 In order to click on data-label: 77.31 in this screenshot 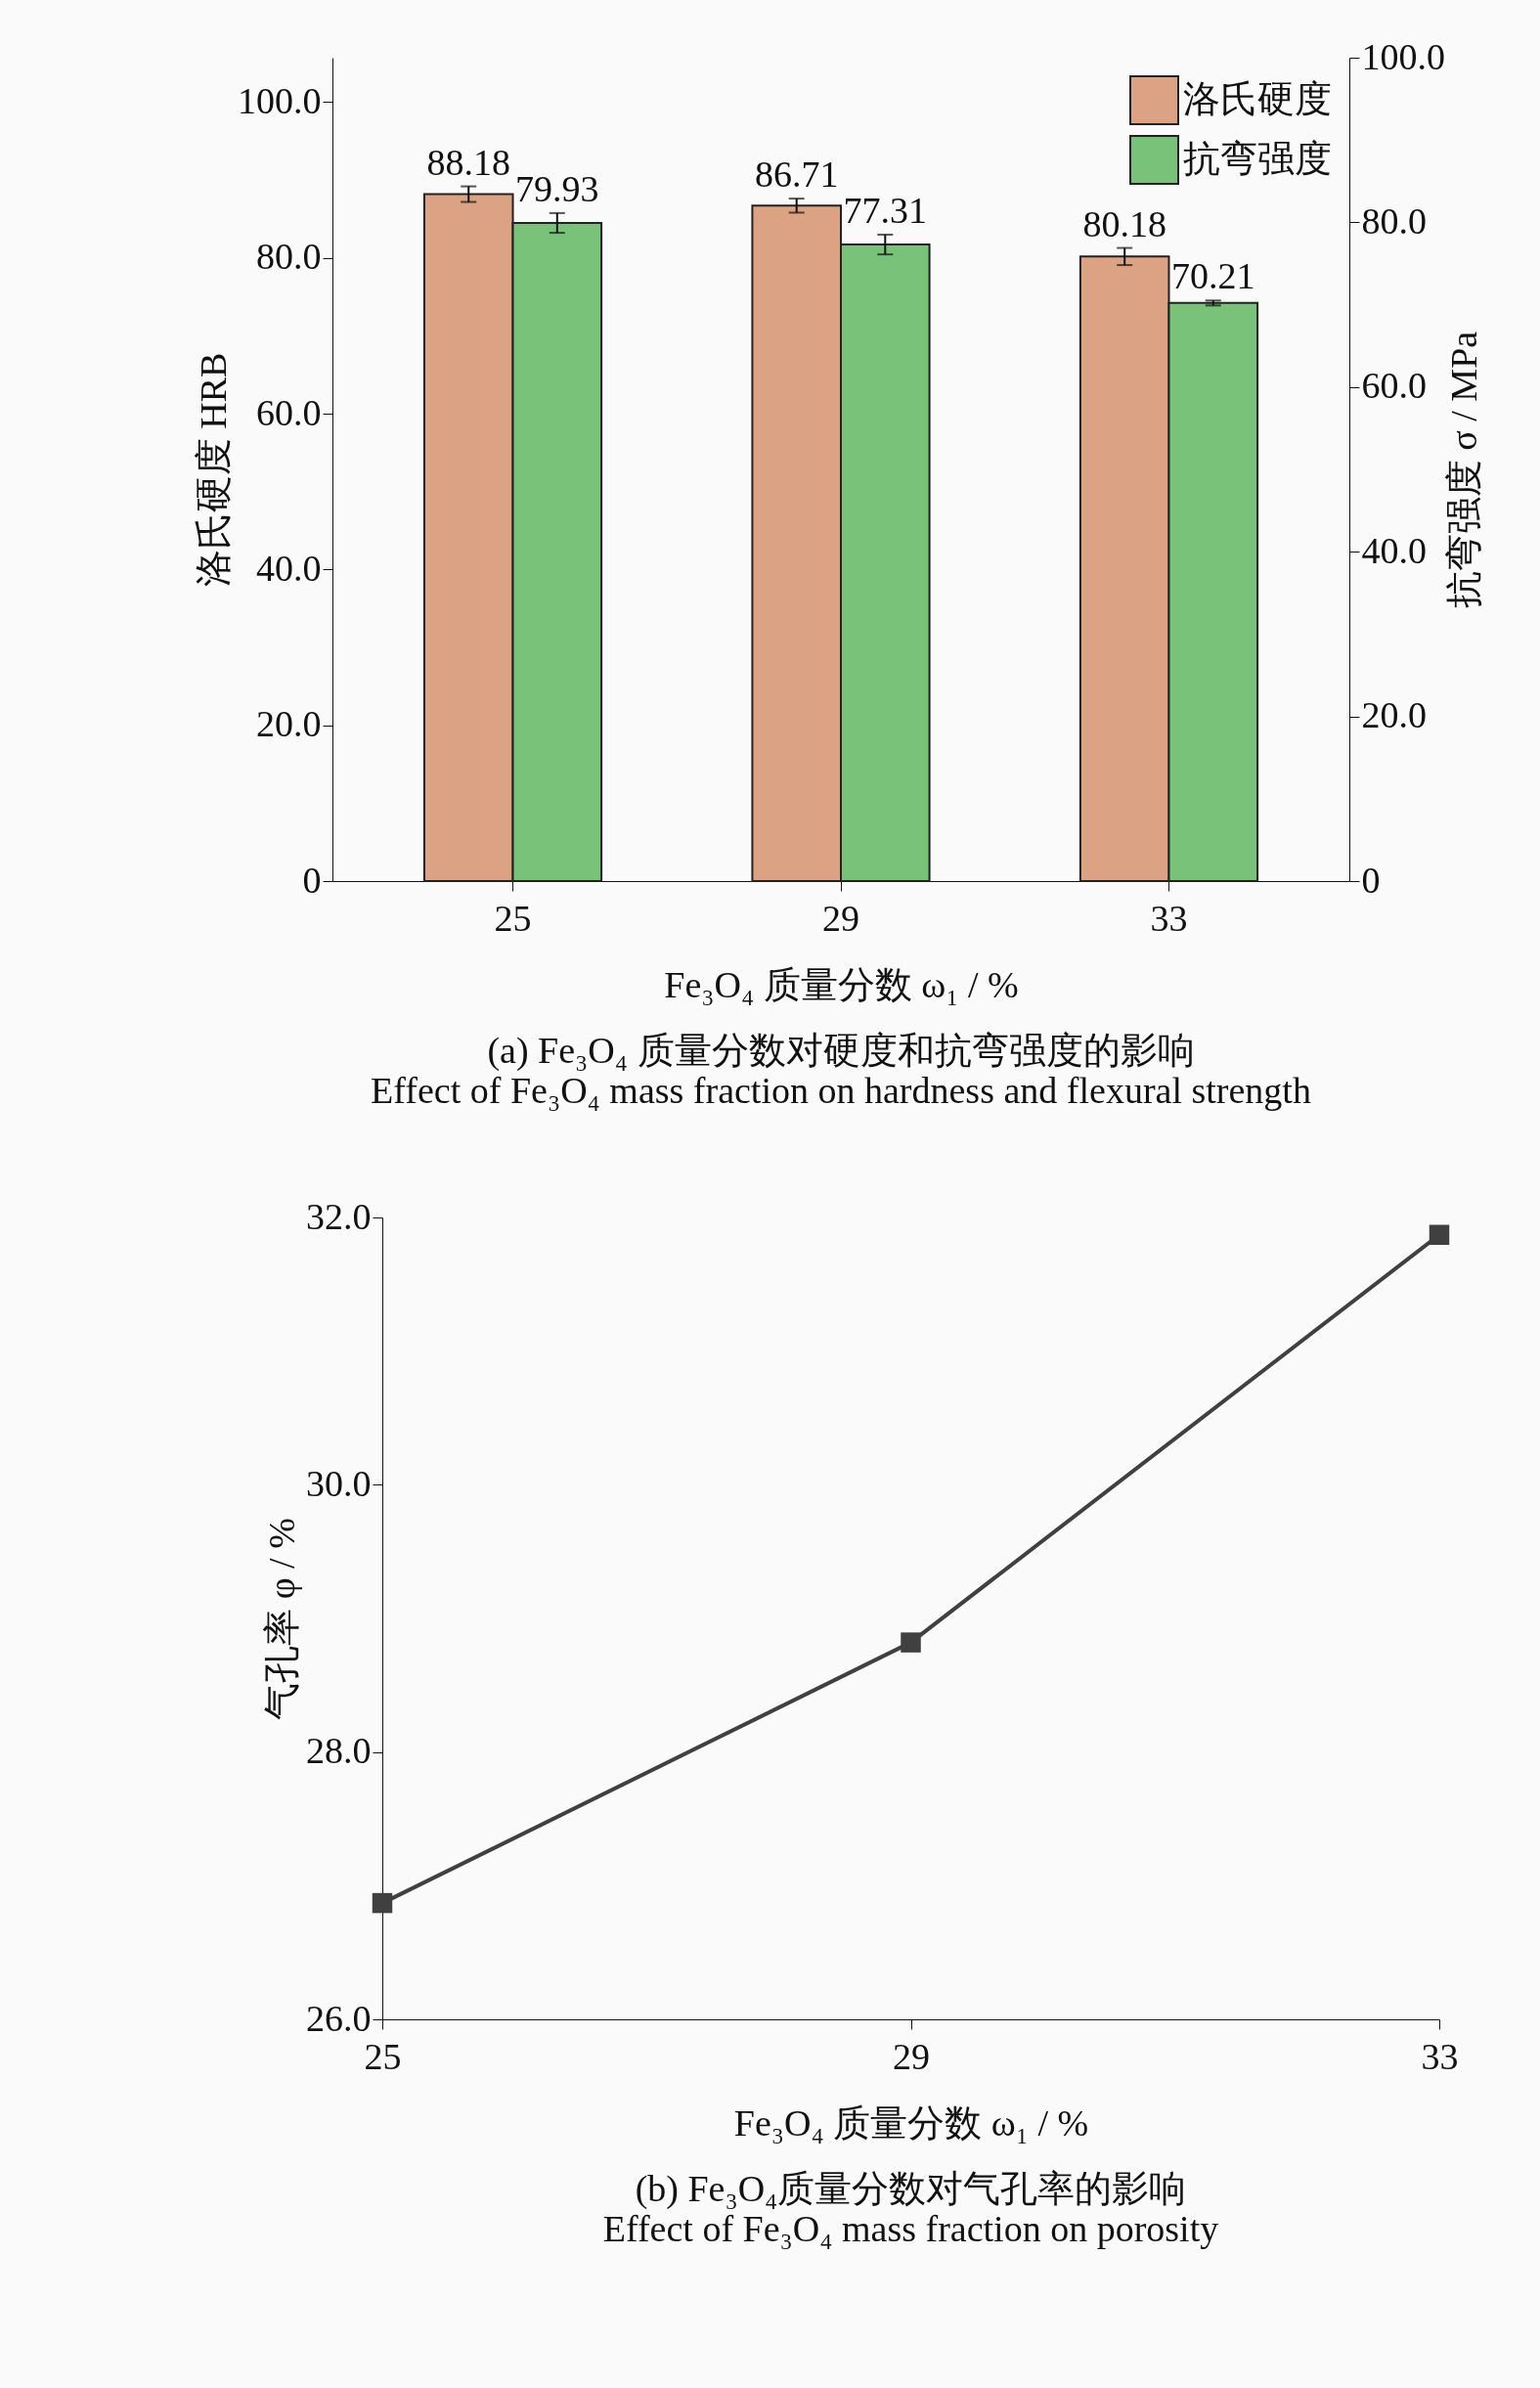, I will do `click(885, 210)`.